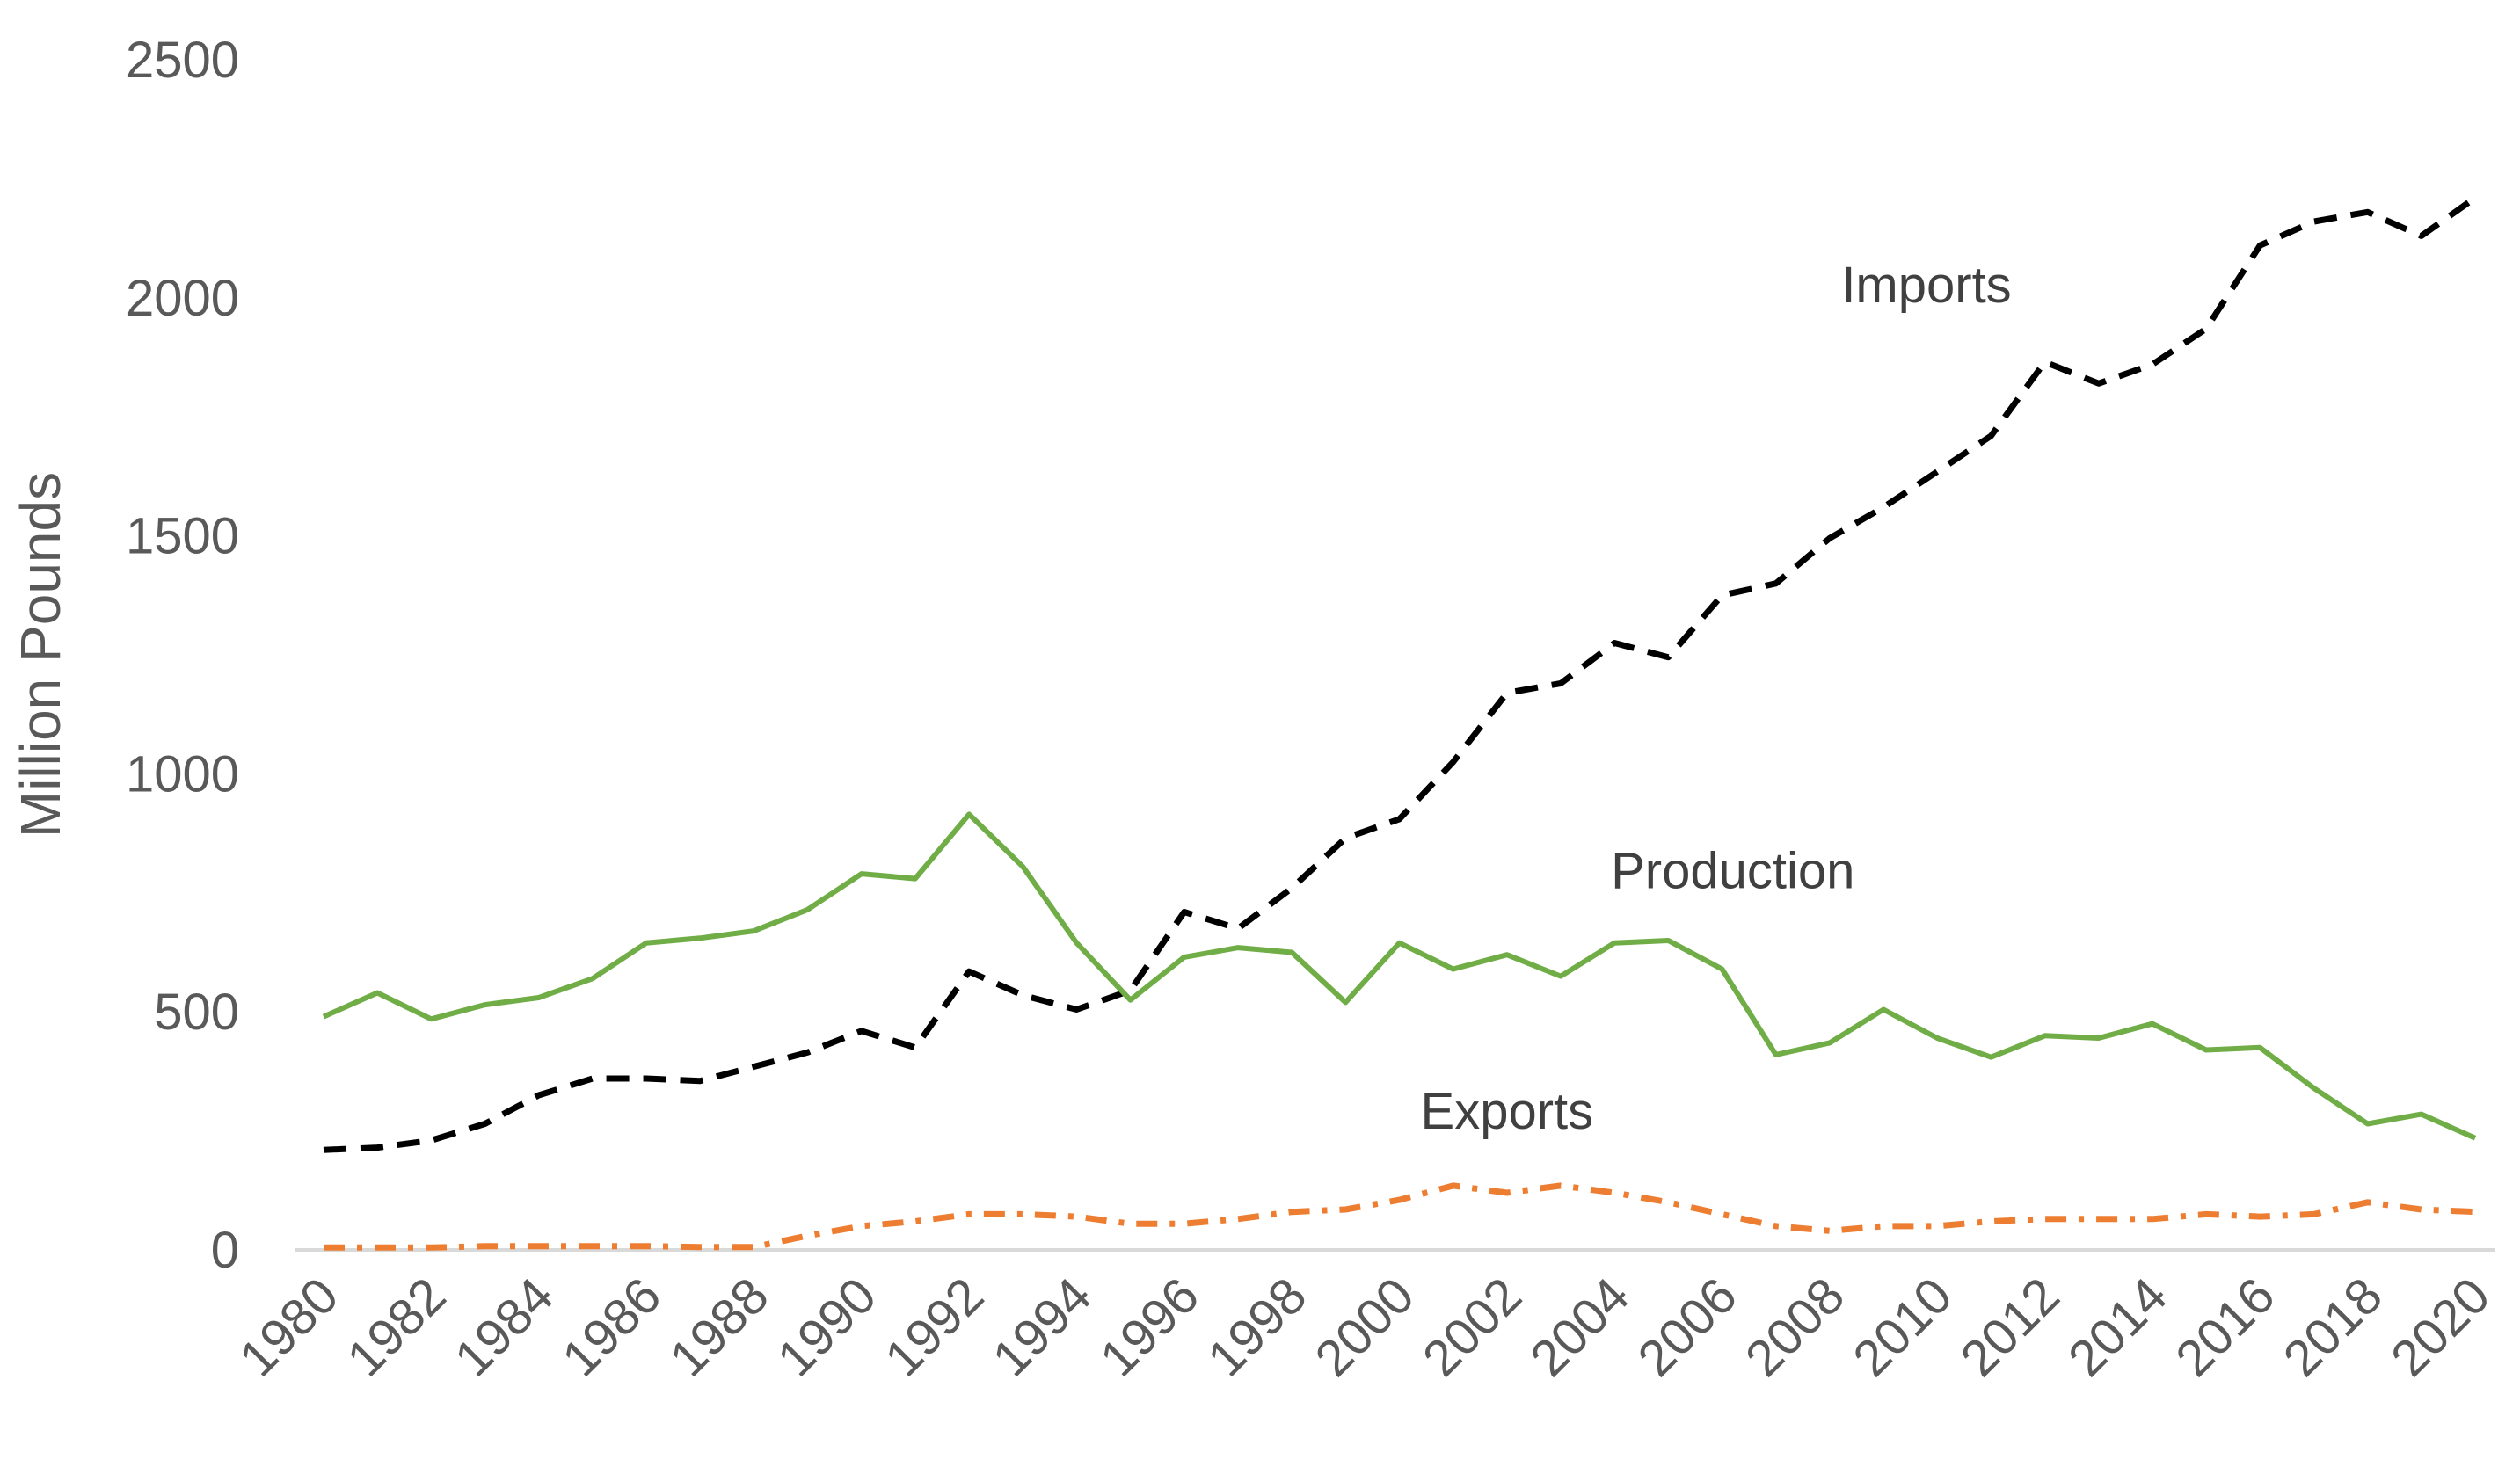 This screenshot has width=2520, height=1460. What do you see at coordinates (504, 1327) in the screenshot?
I see `x-tick-label: 1984` at bounding box center [504, 1327].